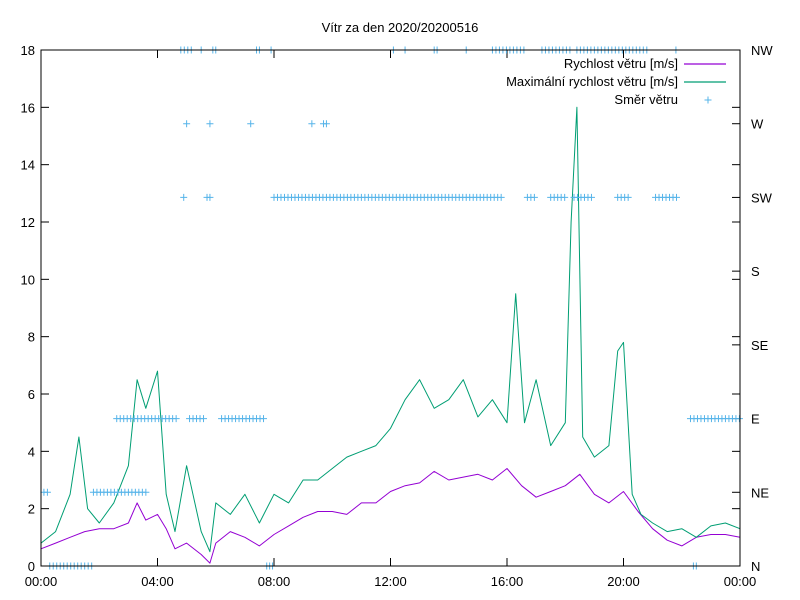  What do you see at coordinates (28, 107) in the screenshot?
I see `y-tick-label: 16` at bounding box center [28, 107].